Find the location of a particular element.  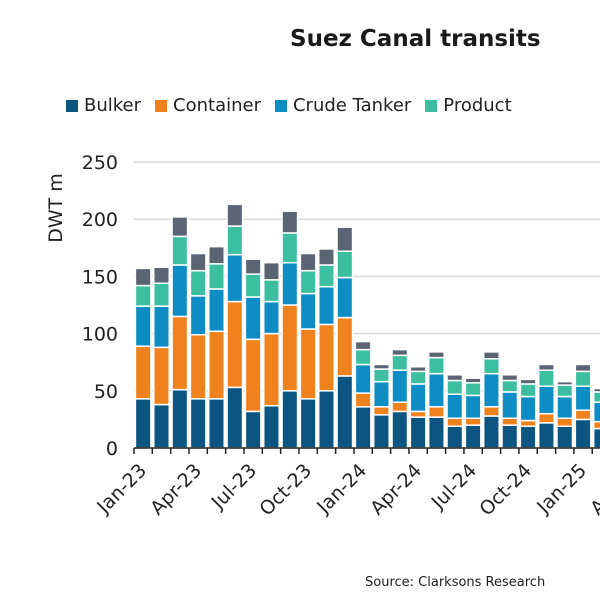

legend-item: Crude Tanker is located at coordinates (343, 105).